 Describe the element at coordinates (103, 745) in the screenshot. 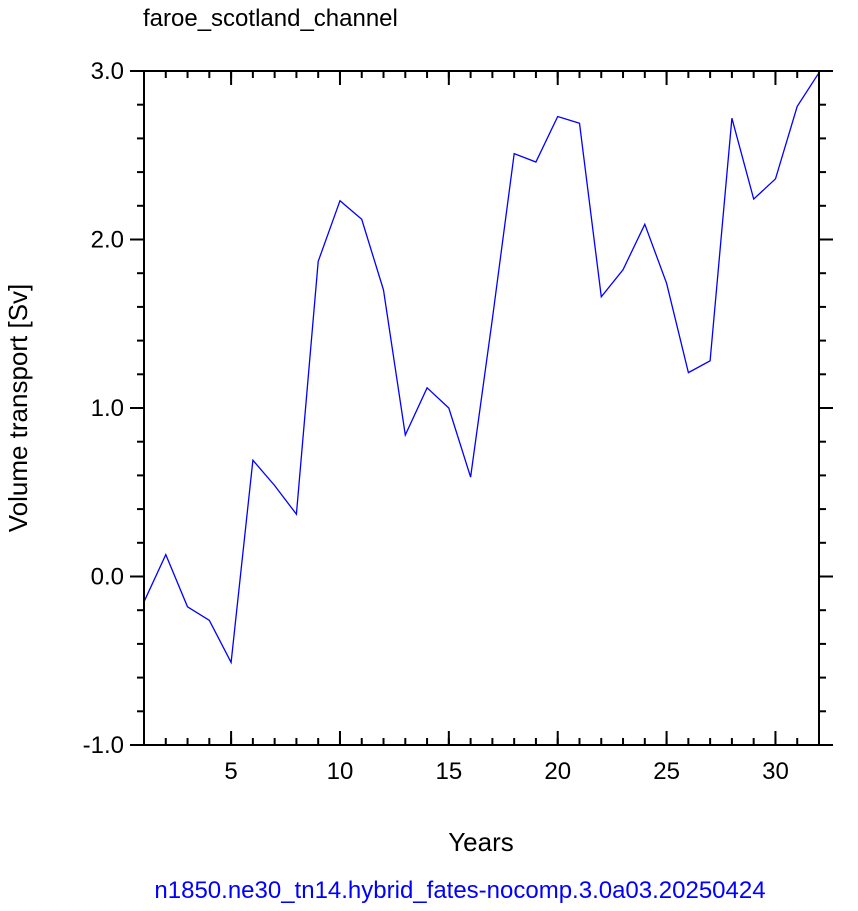

I see `y-tick-label: -1.0` at that location.